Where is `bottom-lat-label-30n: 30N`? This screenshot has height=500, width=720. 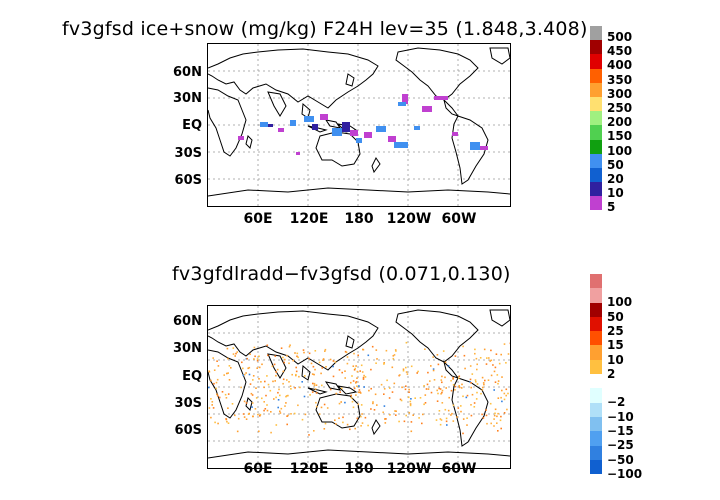 bottom-lat-label-30n: 30N is located at coordinates (187, 348).